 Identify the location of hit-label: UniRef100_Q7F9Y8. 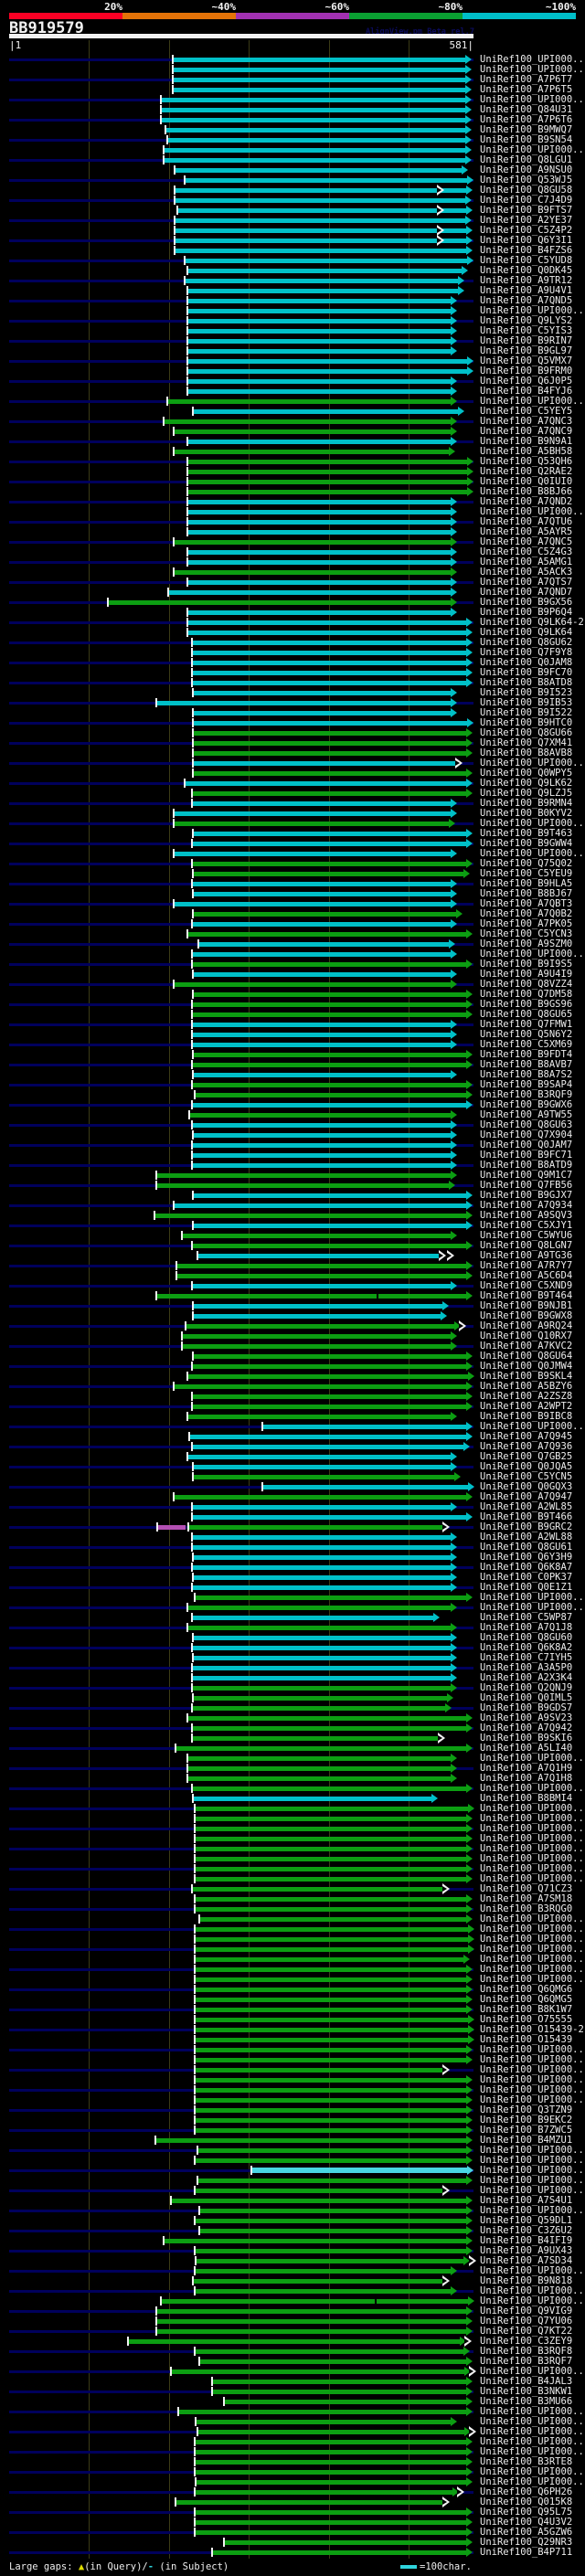
(527, 652).